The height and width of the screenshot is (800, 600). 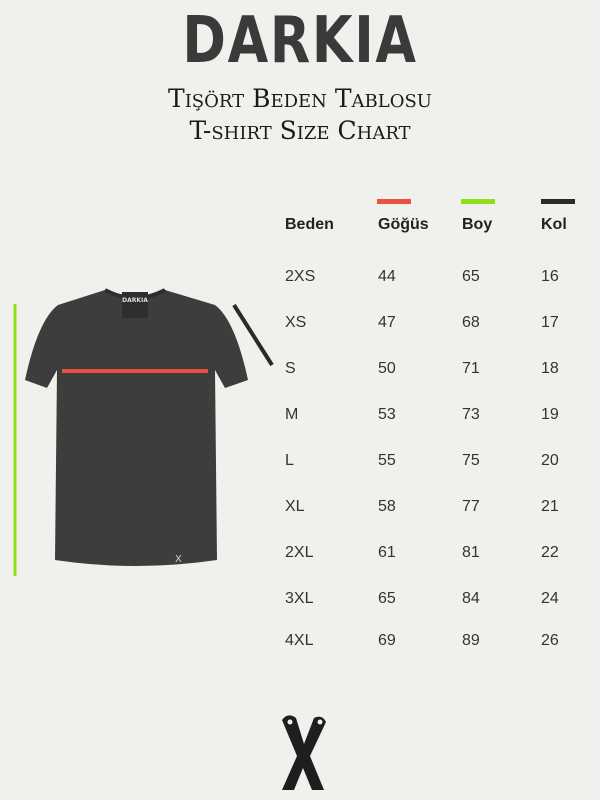 What do you see at coordinates (477, 224) in the screenshot?
I see `column-header: Boy` at bounding box center [477, 224].